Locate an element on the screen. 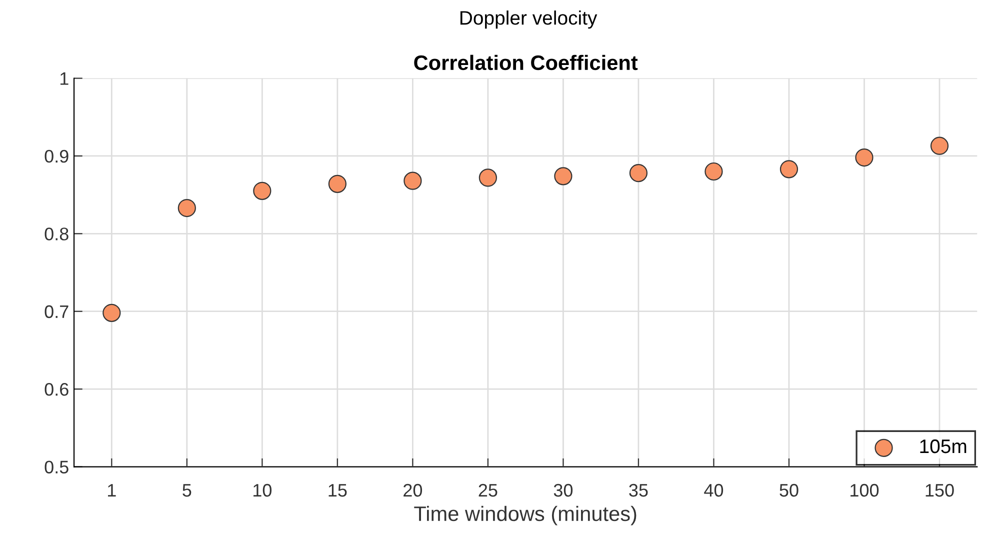  x-tick-label: 5 is located at coordinates (187, 490).